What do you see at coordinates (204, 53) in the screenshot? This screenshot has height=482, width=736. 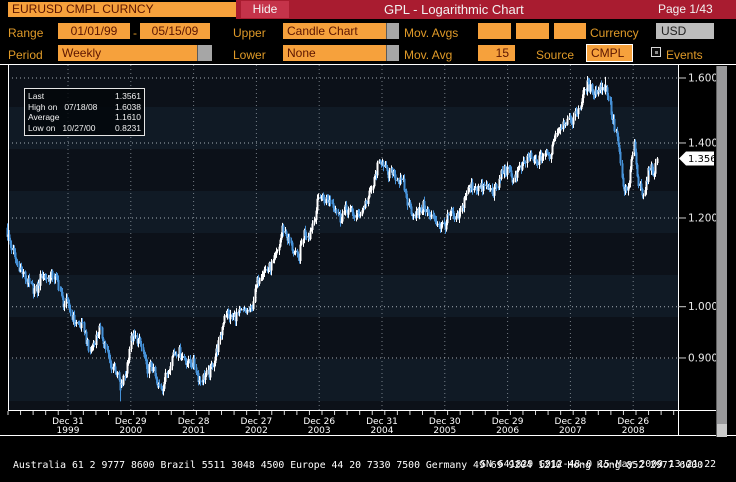 I see `period-dropdown-arrow` at bounding box center [204, 53].